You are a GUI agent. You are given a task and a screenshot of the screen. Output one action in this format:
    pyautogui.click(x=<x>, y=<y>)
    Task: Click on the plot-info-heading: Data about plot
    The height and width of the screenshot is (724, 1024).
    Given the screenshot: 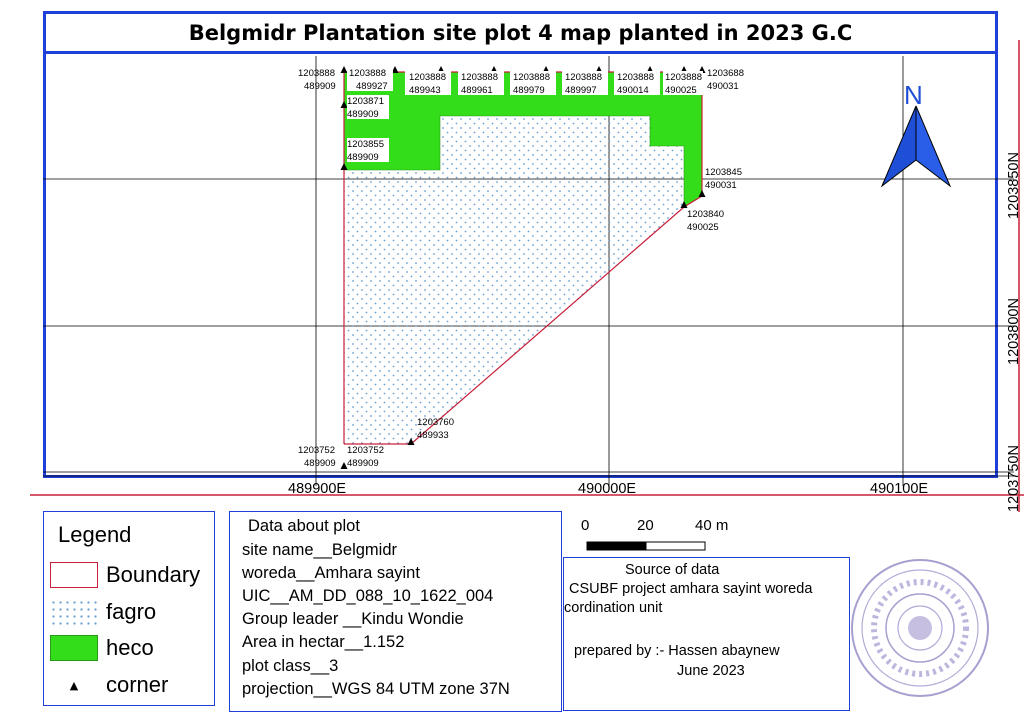 What is the action you would take?
    pyautogui.click(x=304, y=526)
    